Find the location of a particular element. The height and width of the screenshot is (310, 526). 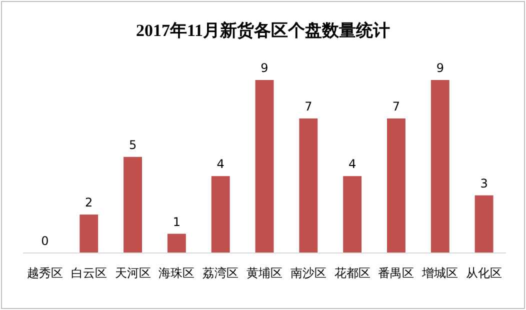

x-tick-label: 海珠区 is located at coordinates (176, 273).